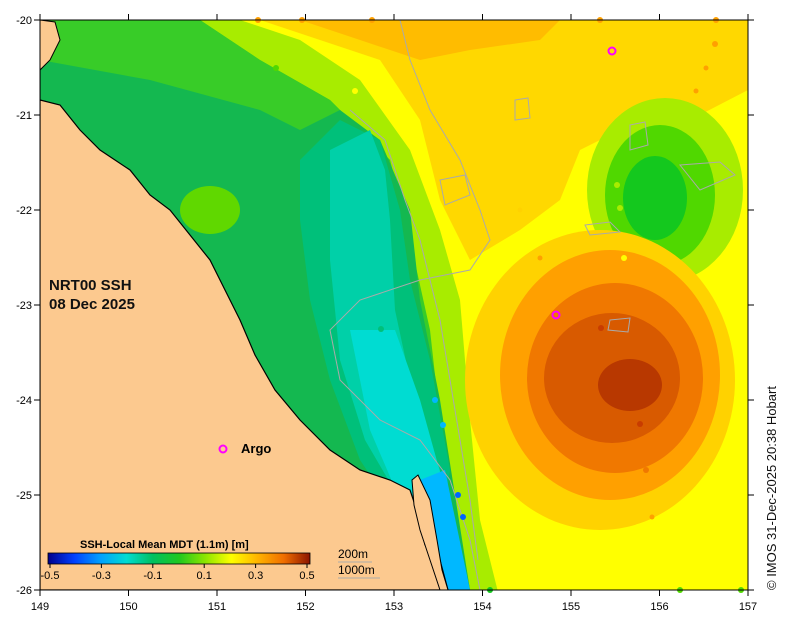 The width and height of the screenshot is (789, 624). Describe the element at coordinates (24, 306) in the screenshot. I see `lat-tick-label: -23` at that location.